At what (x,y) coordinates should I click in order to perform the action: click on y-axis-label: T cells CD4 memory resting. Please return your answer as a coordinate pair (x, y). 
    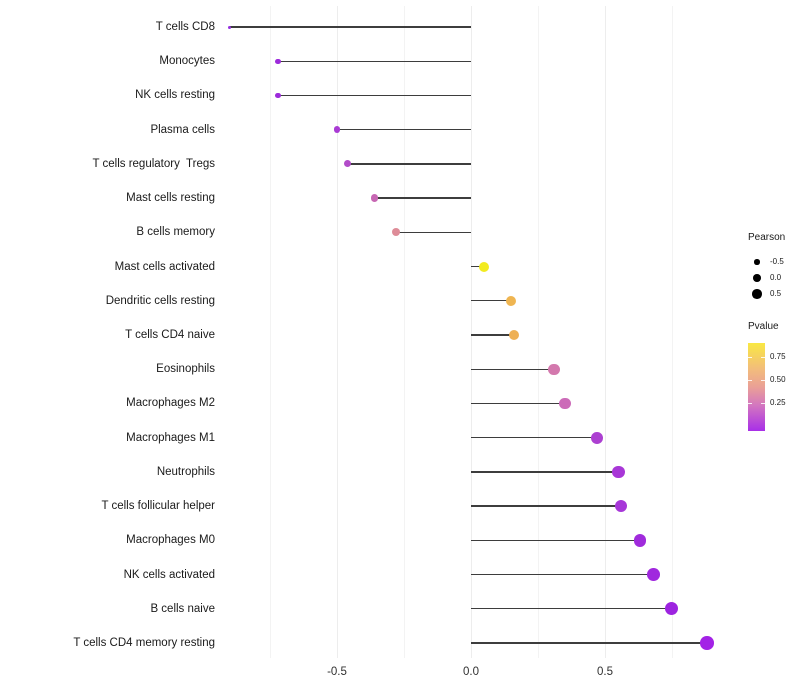
    Looking at the image, I should click on (144, 642).